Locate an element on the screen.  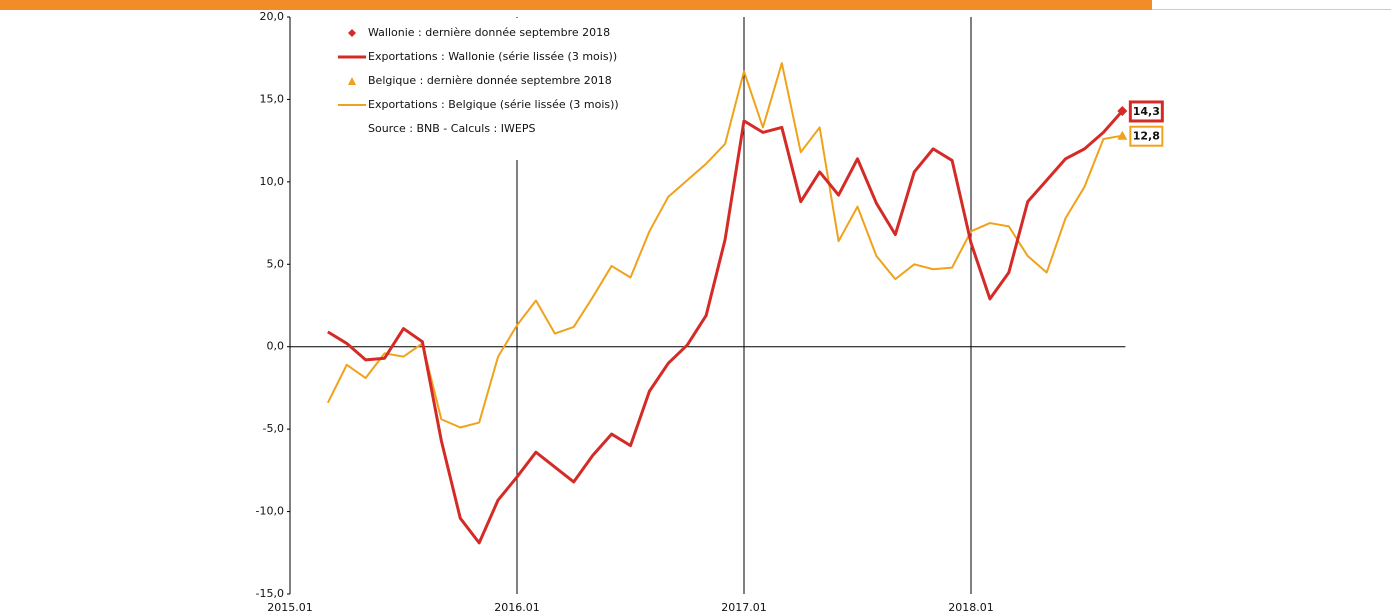
y-tick-label: -5,0 is located at coordinates (273, 428).